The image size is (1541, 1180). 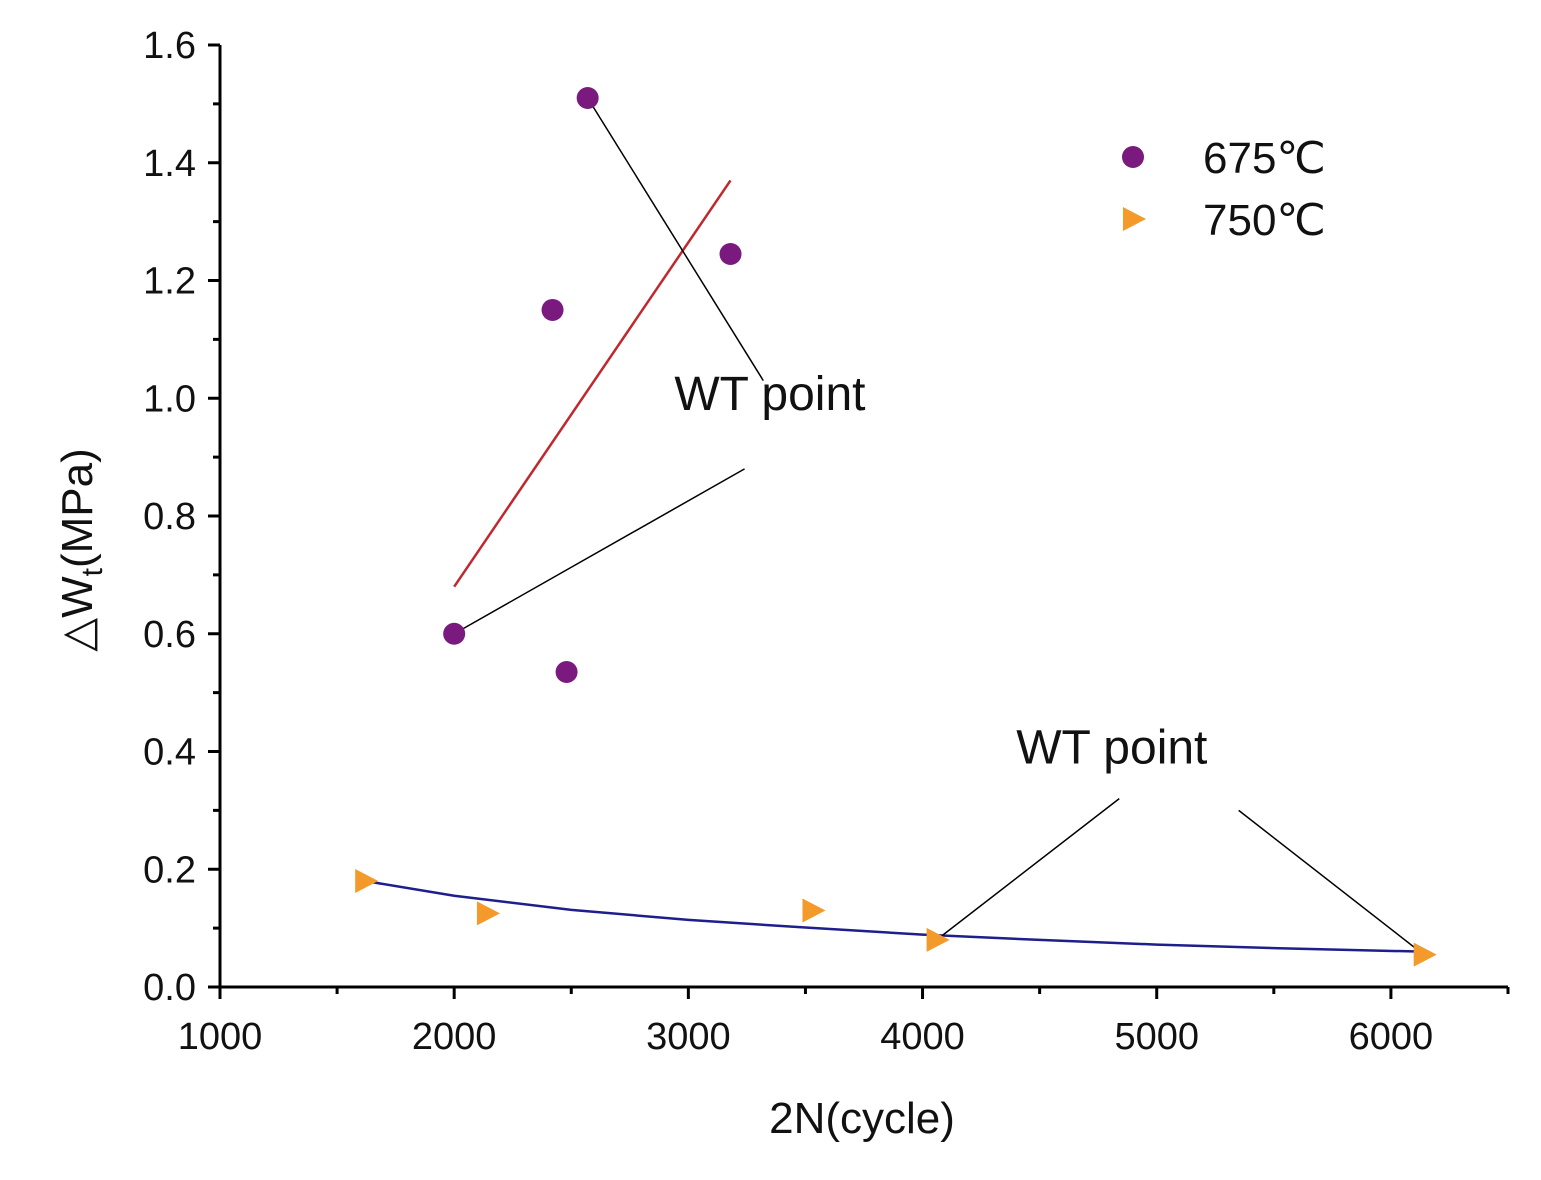 I want to click on x-tick-label: 4000, so click(x=922, y=1037).